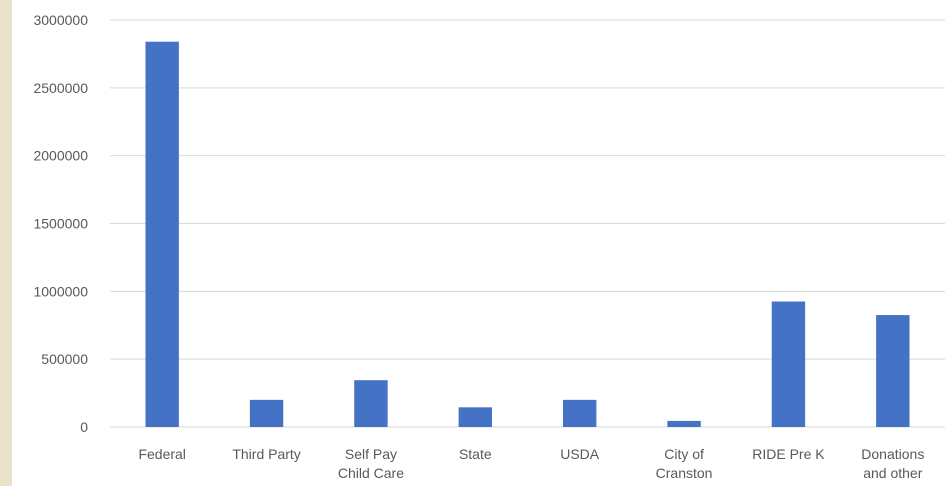  I want to click on x-tick-label: Third Party, so click(266, 454).